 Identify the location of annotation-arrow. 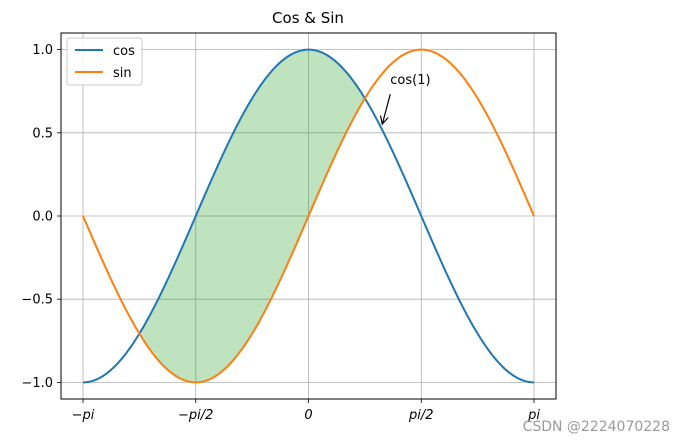
(386, 108).